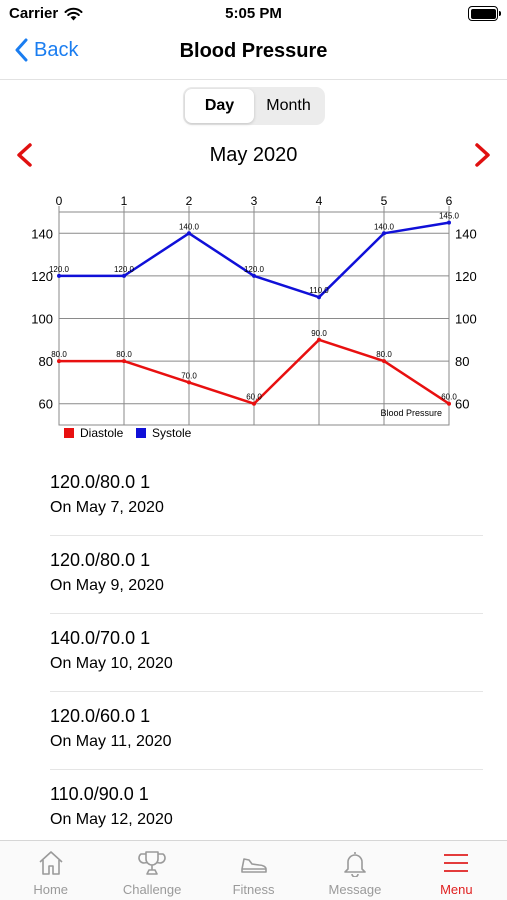 The image size is (507, 900). I want to click on menu-icon, so click(456, 863).